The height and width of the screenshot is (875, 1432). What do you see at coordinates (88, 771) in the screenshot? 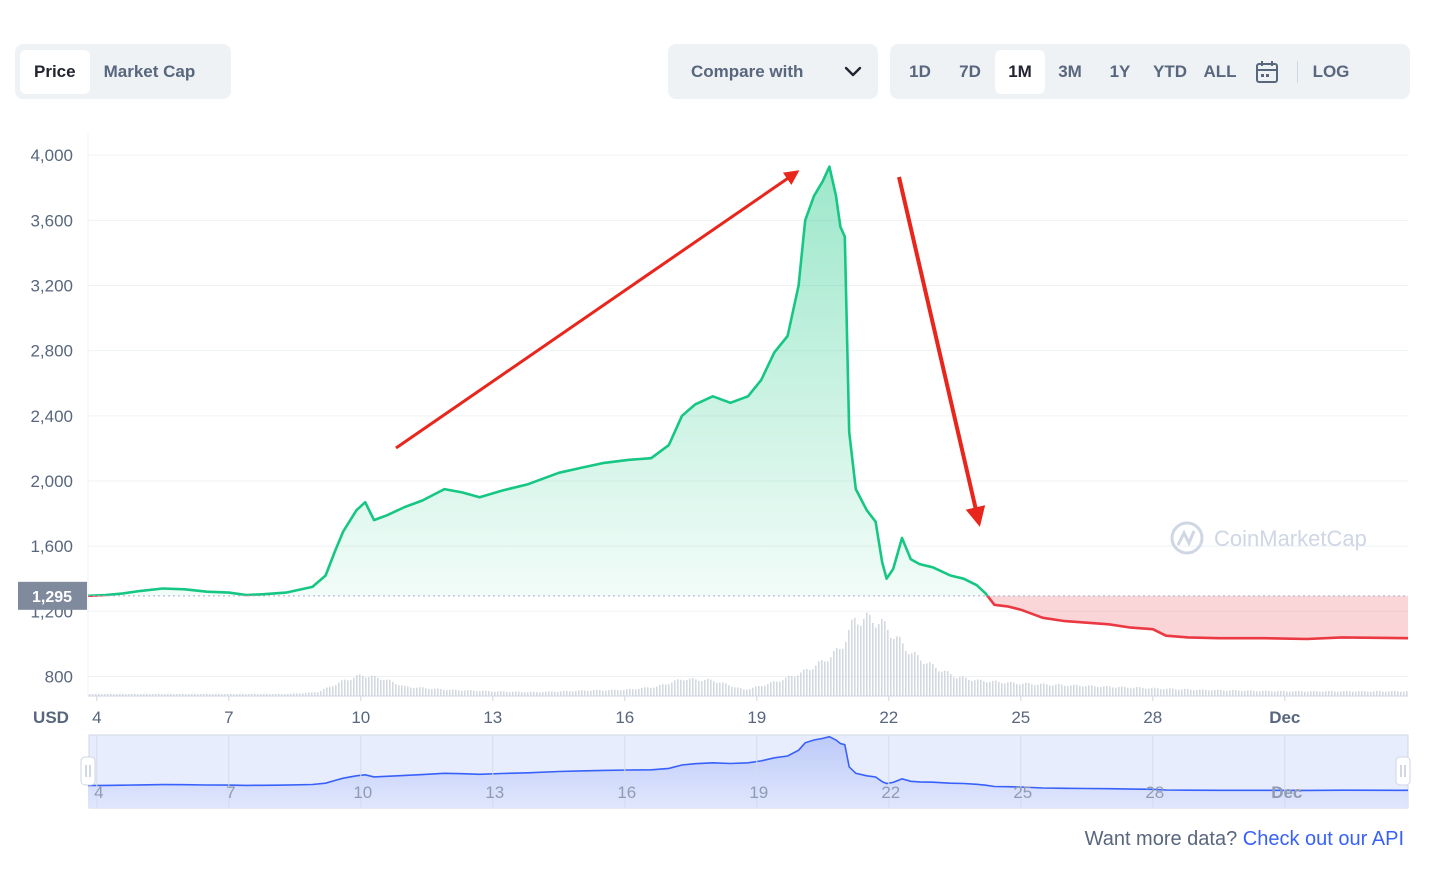
I see `navigator-handle-left` at bounding box center [88, 771].